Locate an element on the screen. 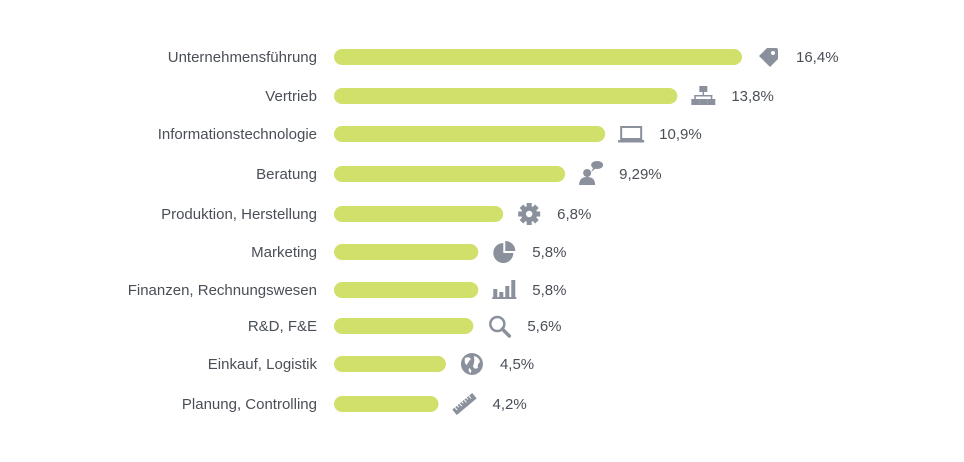  category-label: Planung, Controlling is located at coordinates (249, 404).